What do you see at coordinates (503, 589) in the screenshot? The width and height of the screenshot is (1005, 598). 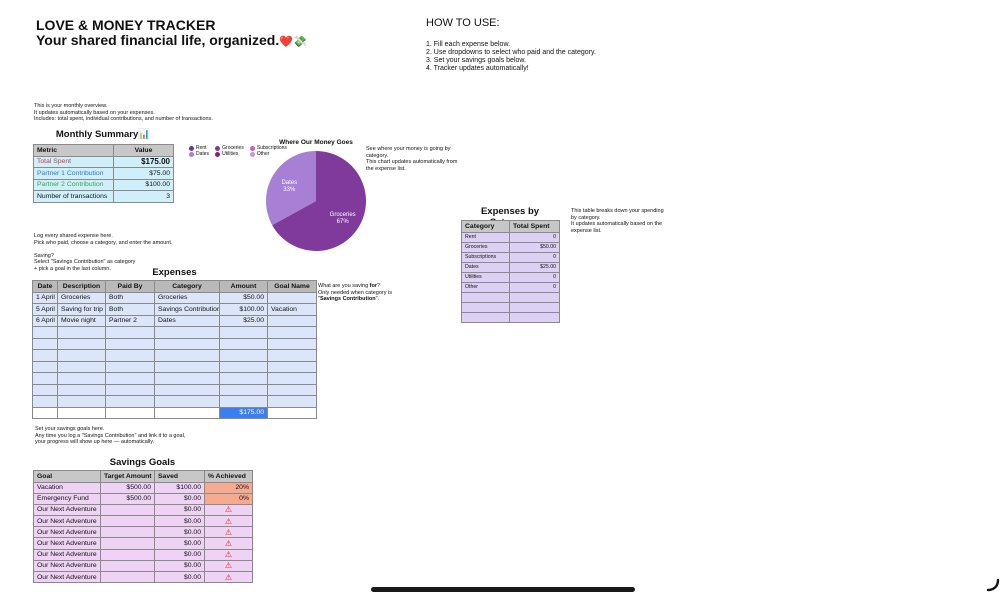 I see `horizontal-scrollbar` at bounding box center [503, 589].